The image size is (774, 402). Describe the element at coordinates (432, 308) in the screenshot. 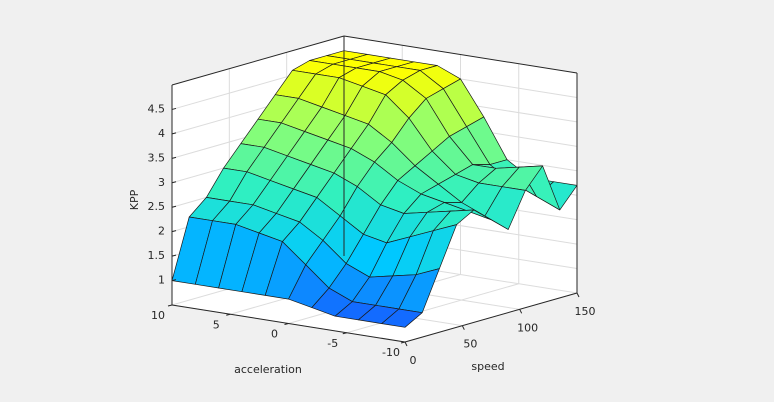

I see `grid-line` at that location.